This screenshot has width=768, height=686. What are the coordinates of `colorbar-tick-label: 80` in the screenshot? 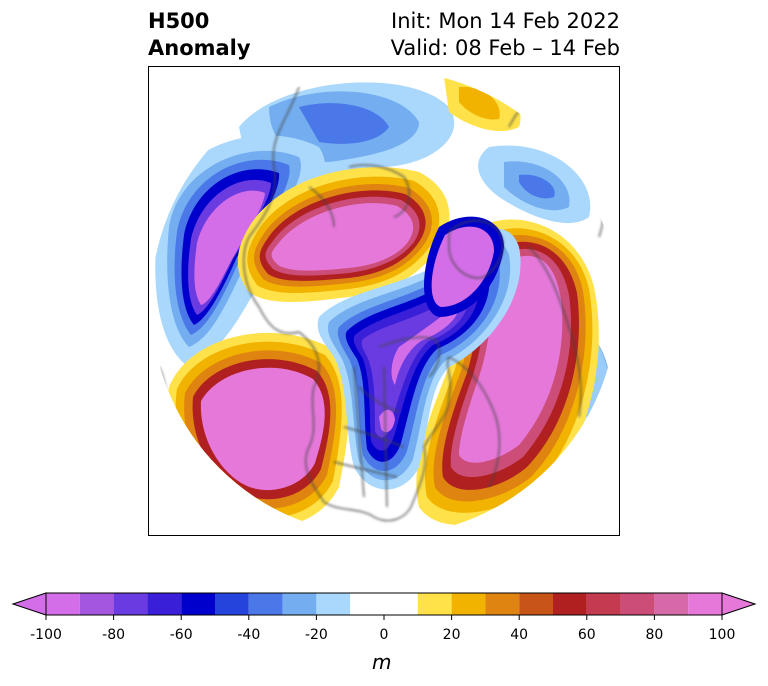 It's located at (654, 635).